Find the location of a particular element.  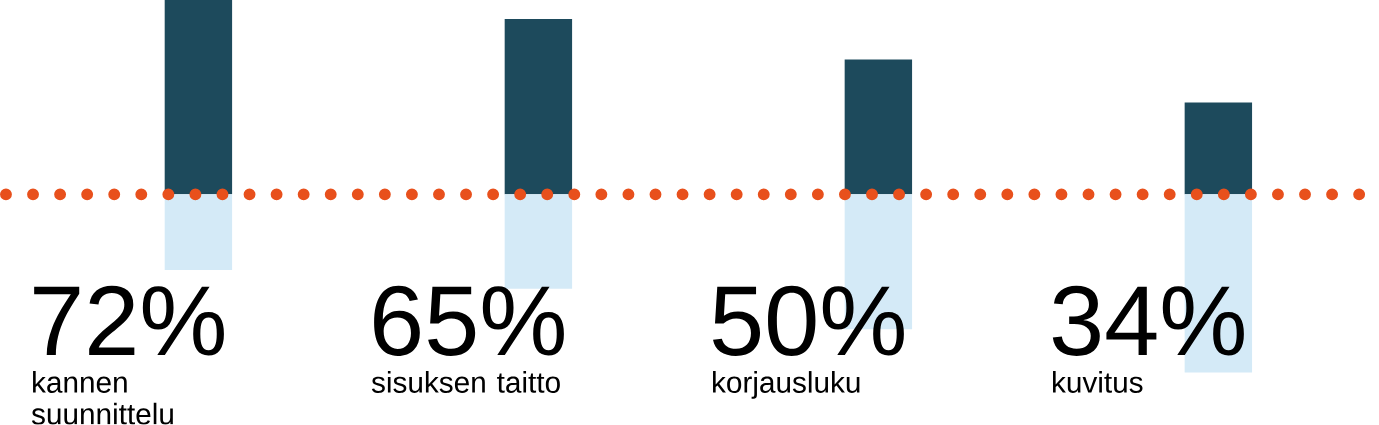

data-label: 50% is located at coordinates (808, 321).